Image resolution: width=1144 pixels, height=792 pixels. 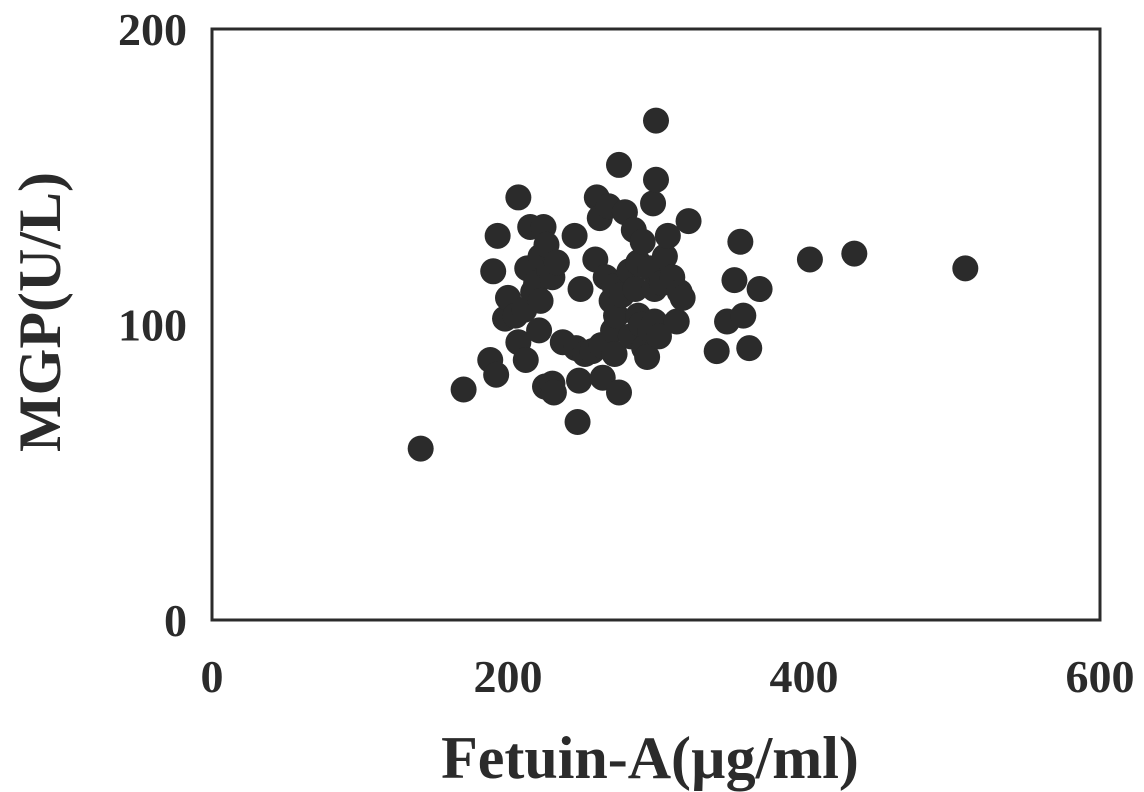 I want to click on y-tick-label: 0, so click(x=175, y=620).